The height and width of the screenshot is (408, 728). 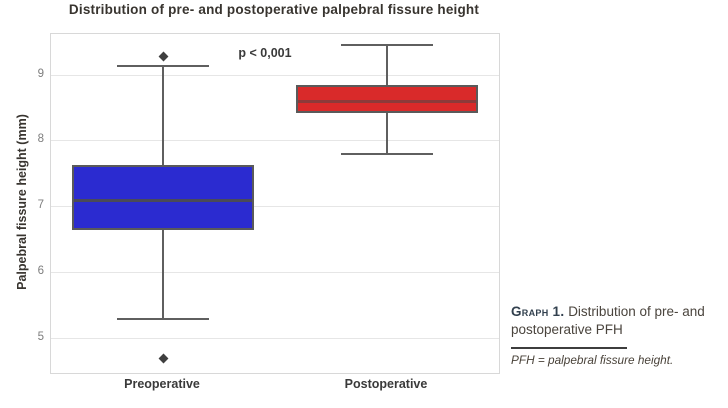 I want to click on y-tick-label: 8, so click(x=40, y=139).